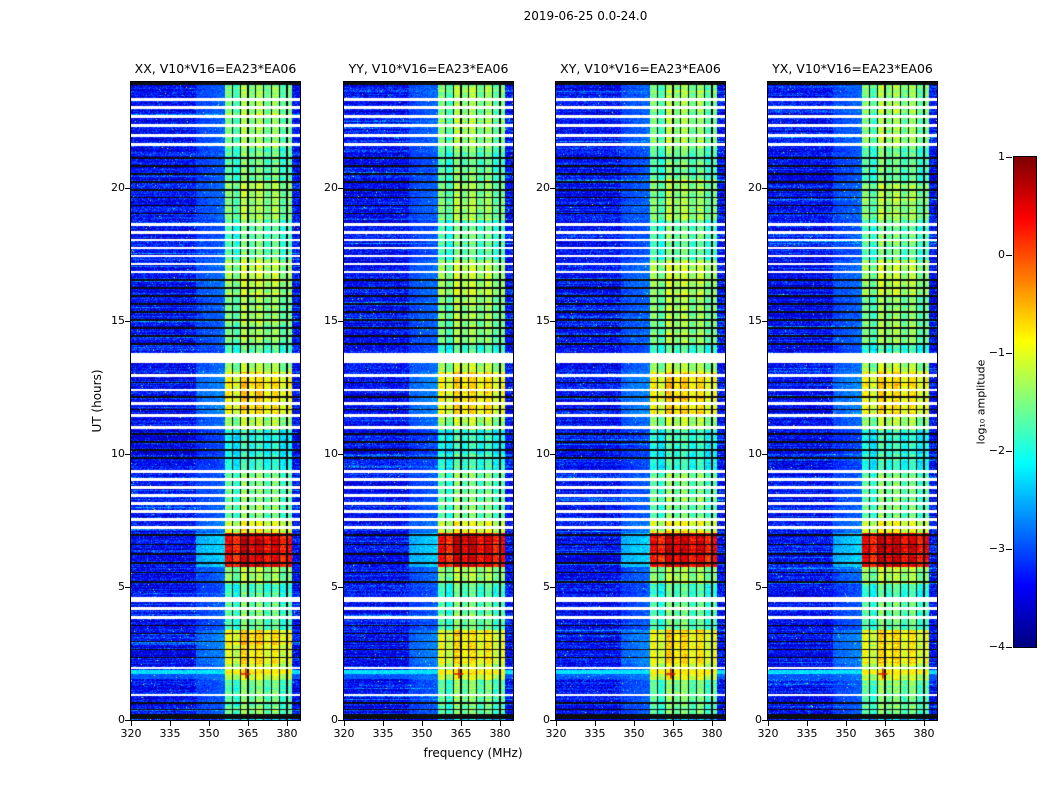  What do you see at coordinates (640, 401) in the screenshot?
I see `spectrogram-canvas-XY` at bounding box center [640, 401].